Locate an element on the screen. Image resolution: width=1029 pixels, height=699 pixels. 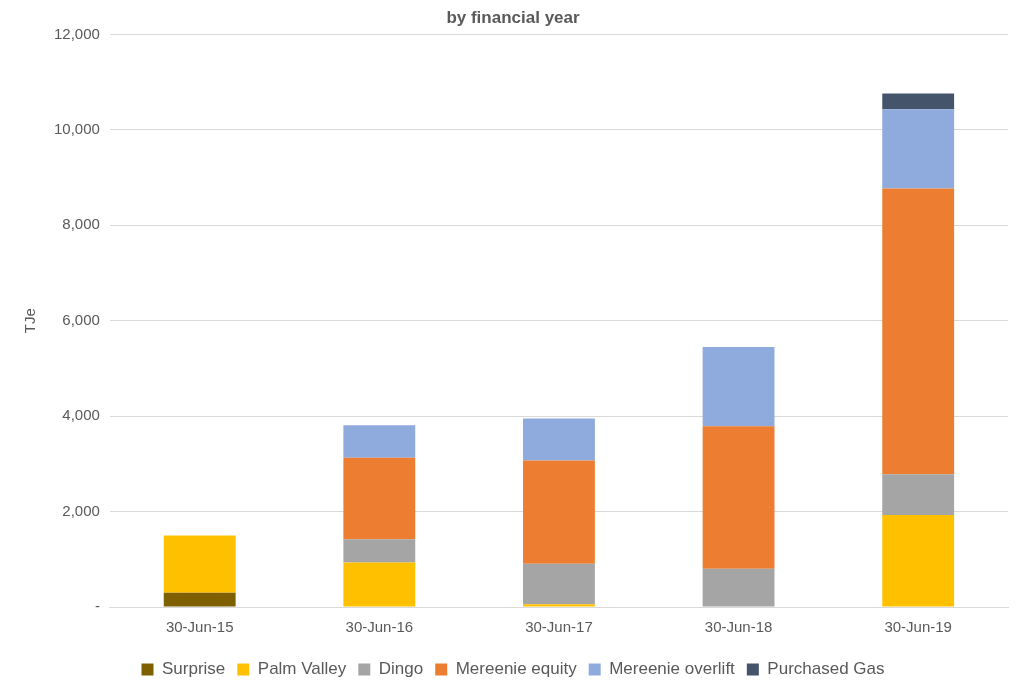
legend-label: Mereenie equity is located at coordinates (516, 669).